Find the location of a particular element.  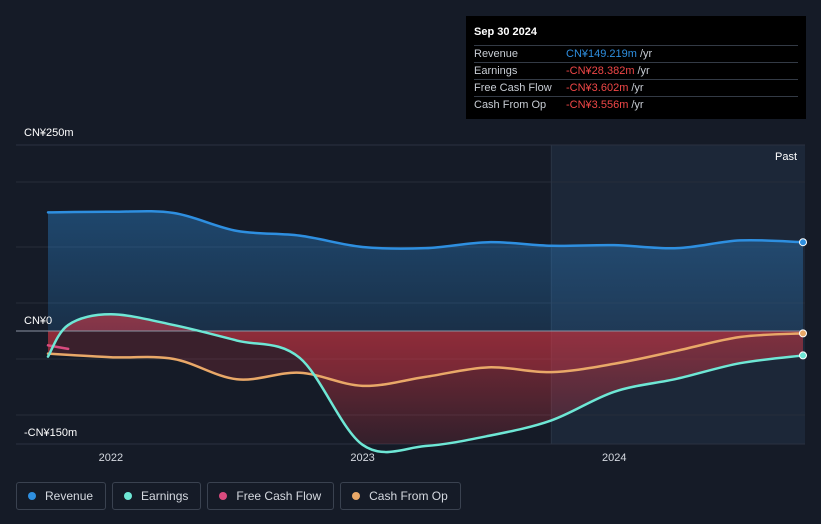

legend-label: Revenue is located at coordinates (69, 496).